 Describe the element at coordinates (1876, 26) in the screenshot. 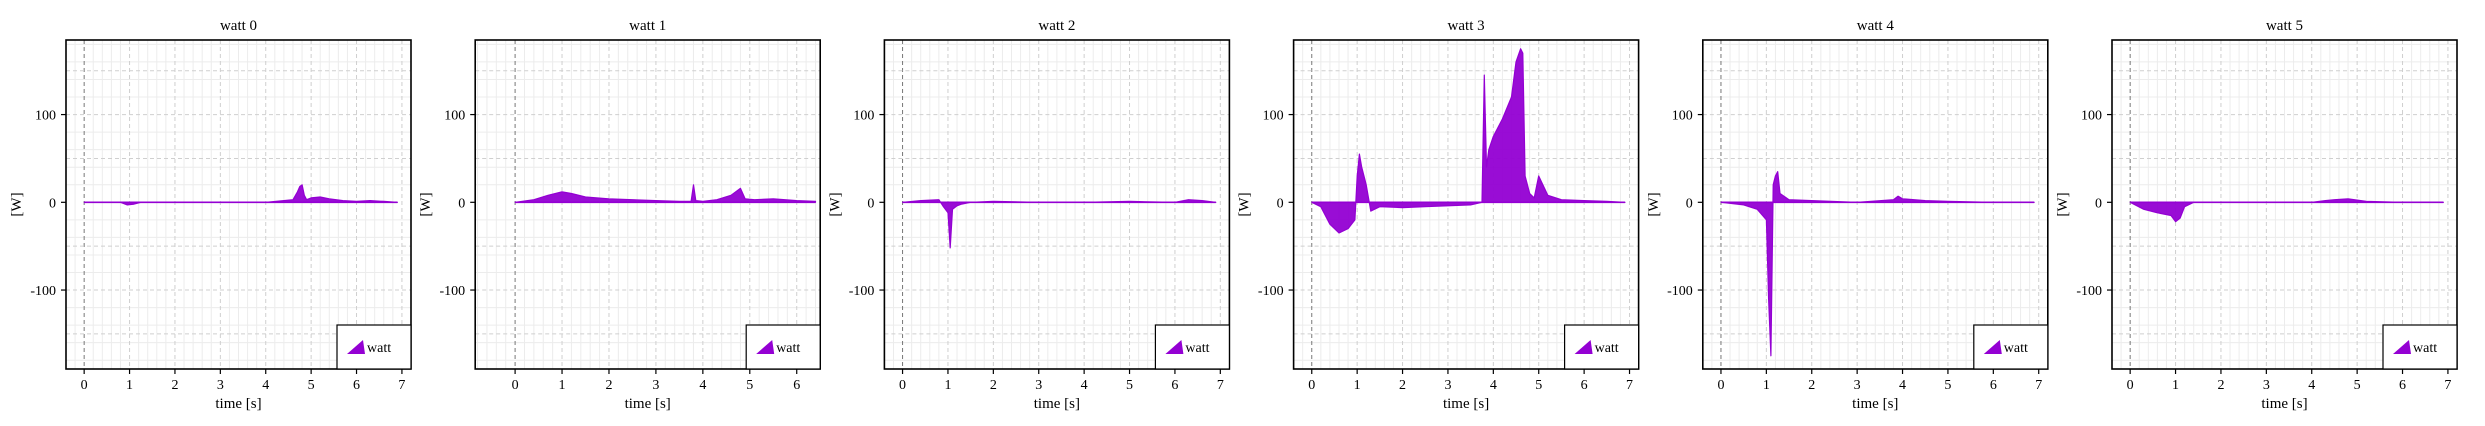

I see `chart-title: watt 4` at that location.